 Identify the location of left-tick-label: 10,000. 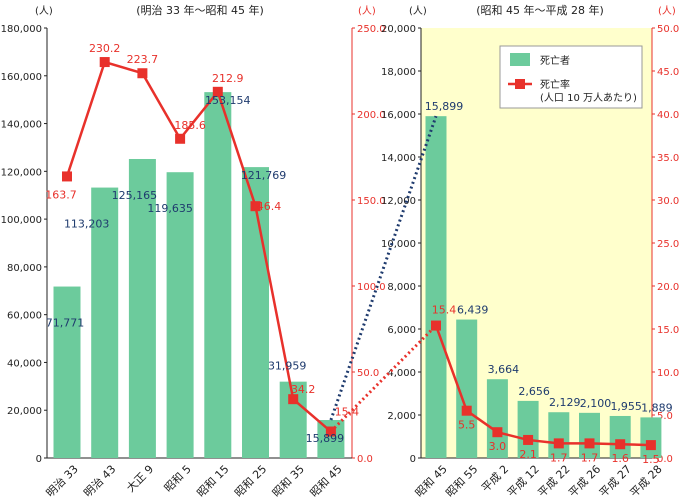
(398, 244).